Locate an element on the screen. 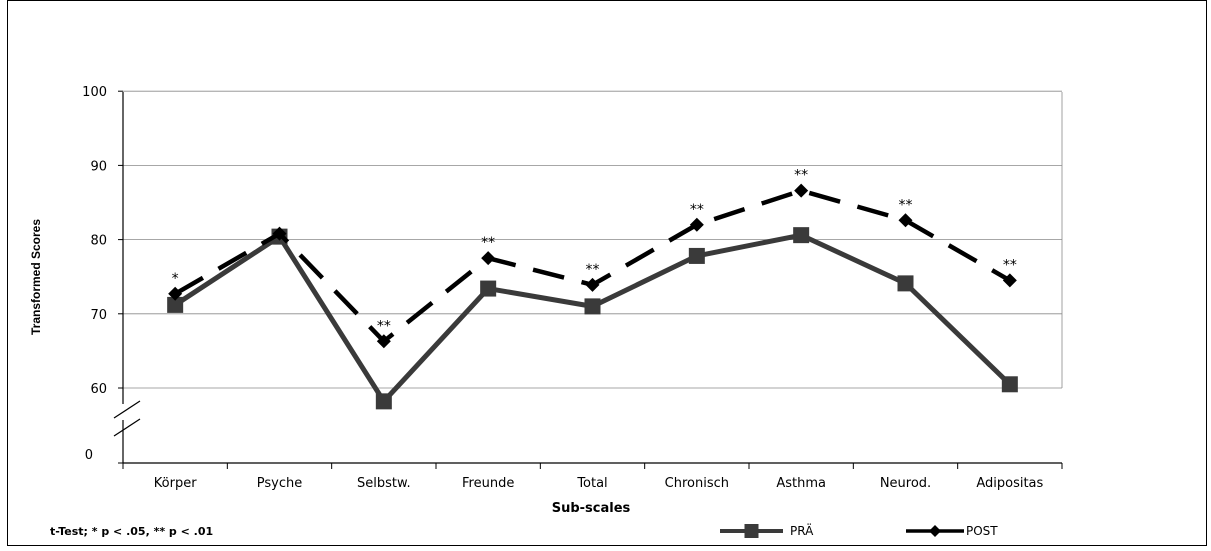 This screenshot has height=551, width=1211. x-tick-label: Freunde is located at coordinates (488, 483).